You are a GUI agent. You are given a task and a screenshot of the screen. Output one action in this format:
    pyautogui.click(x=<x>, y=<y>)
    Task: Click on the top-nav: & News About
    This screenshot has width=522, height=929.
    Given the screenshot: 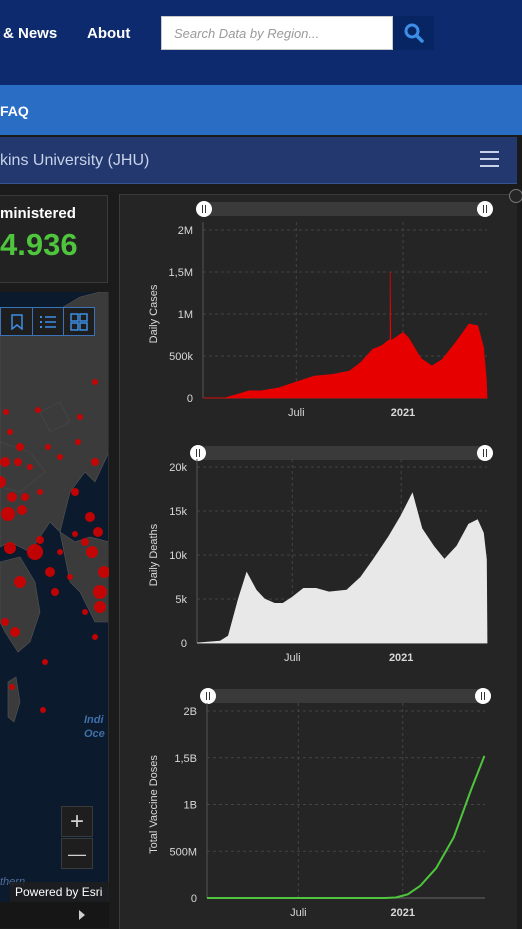 What is the action you would take?
    pyautogui.click(x=261, y=42)
    